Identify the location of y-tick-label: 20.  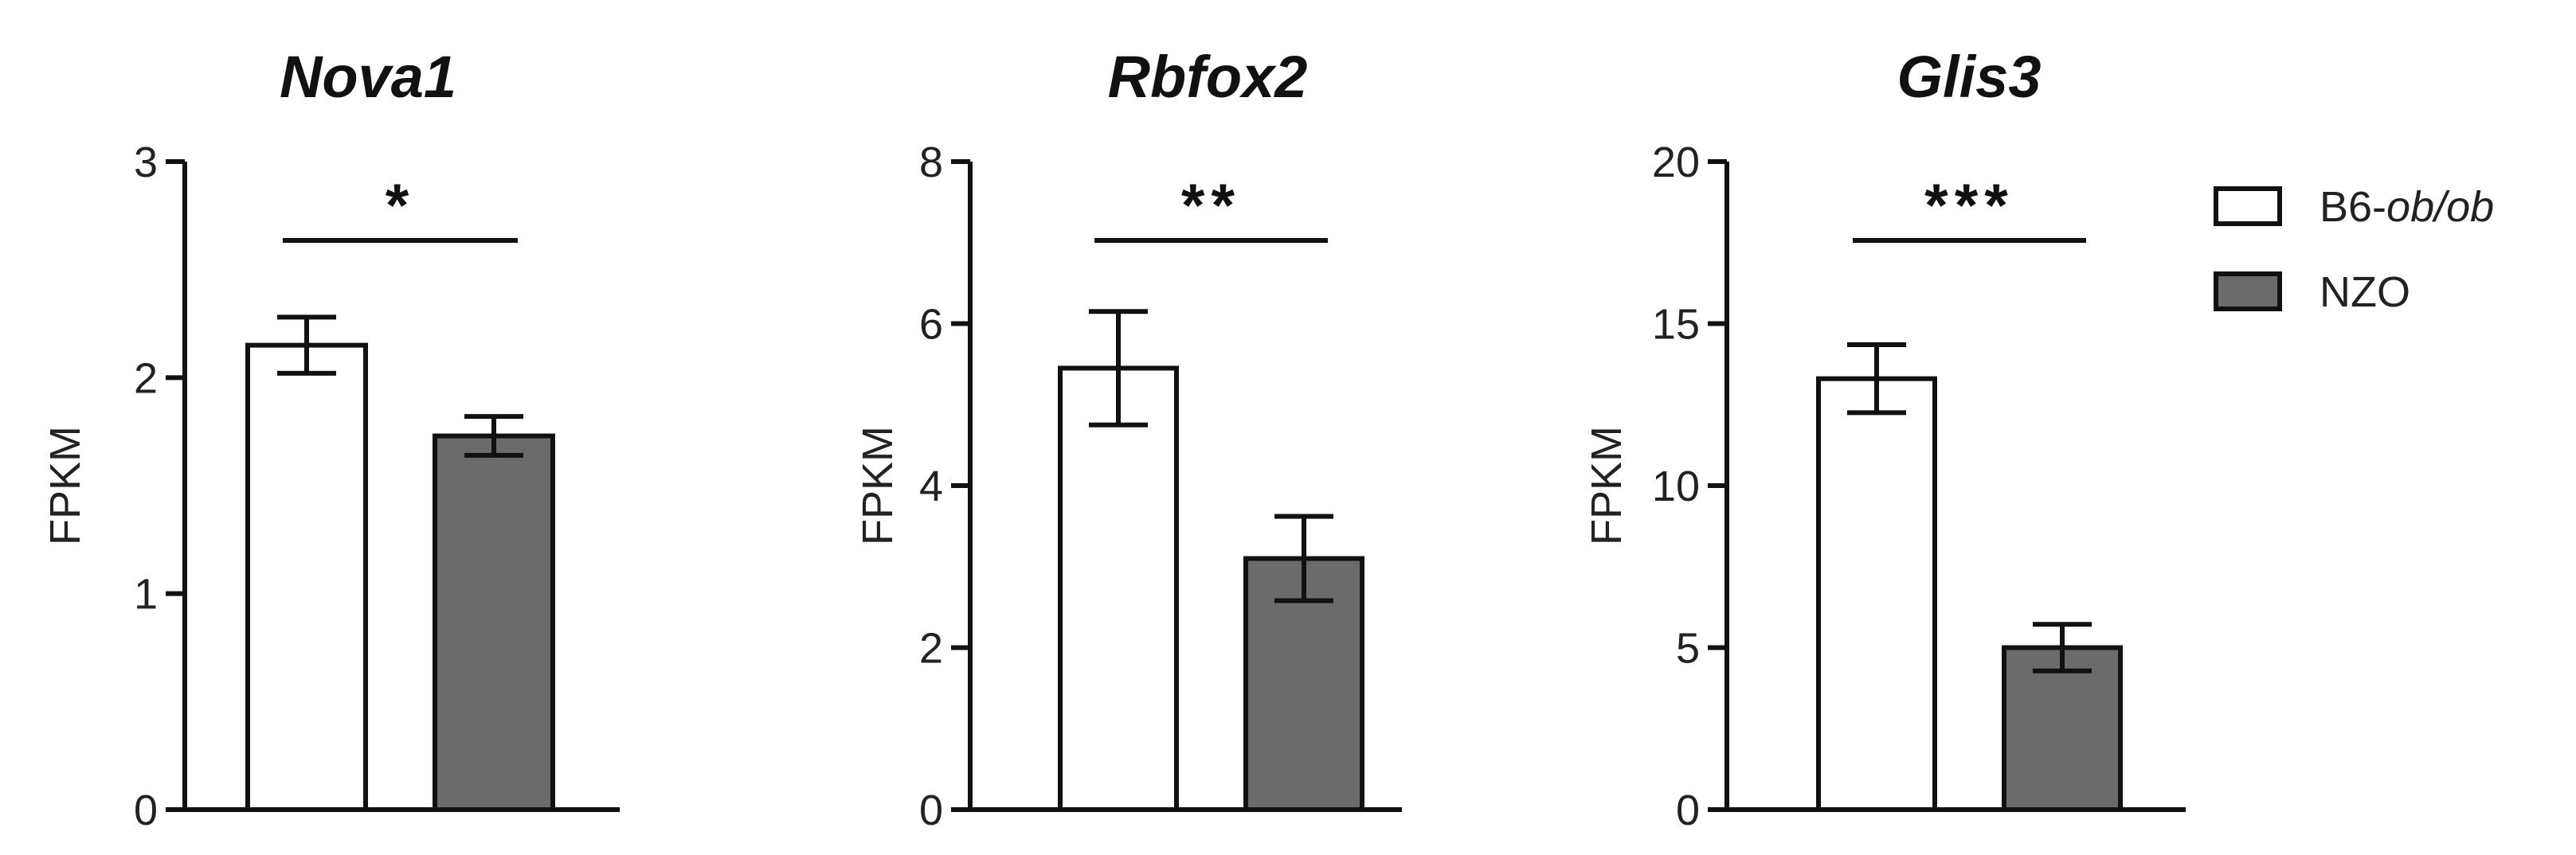
(1676, 162).